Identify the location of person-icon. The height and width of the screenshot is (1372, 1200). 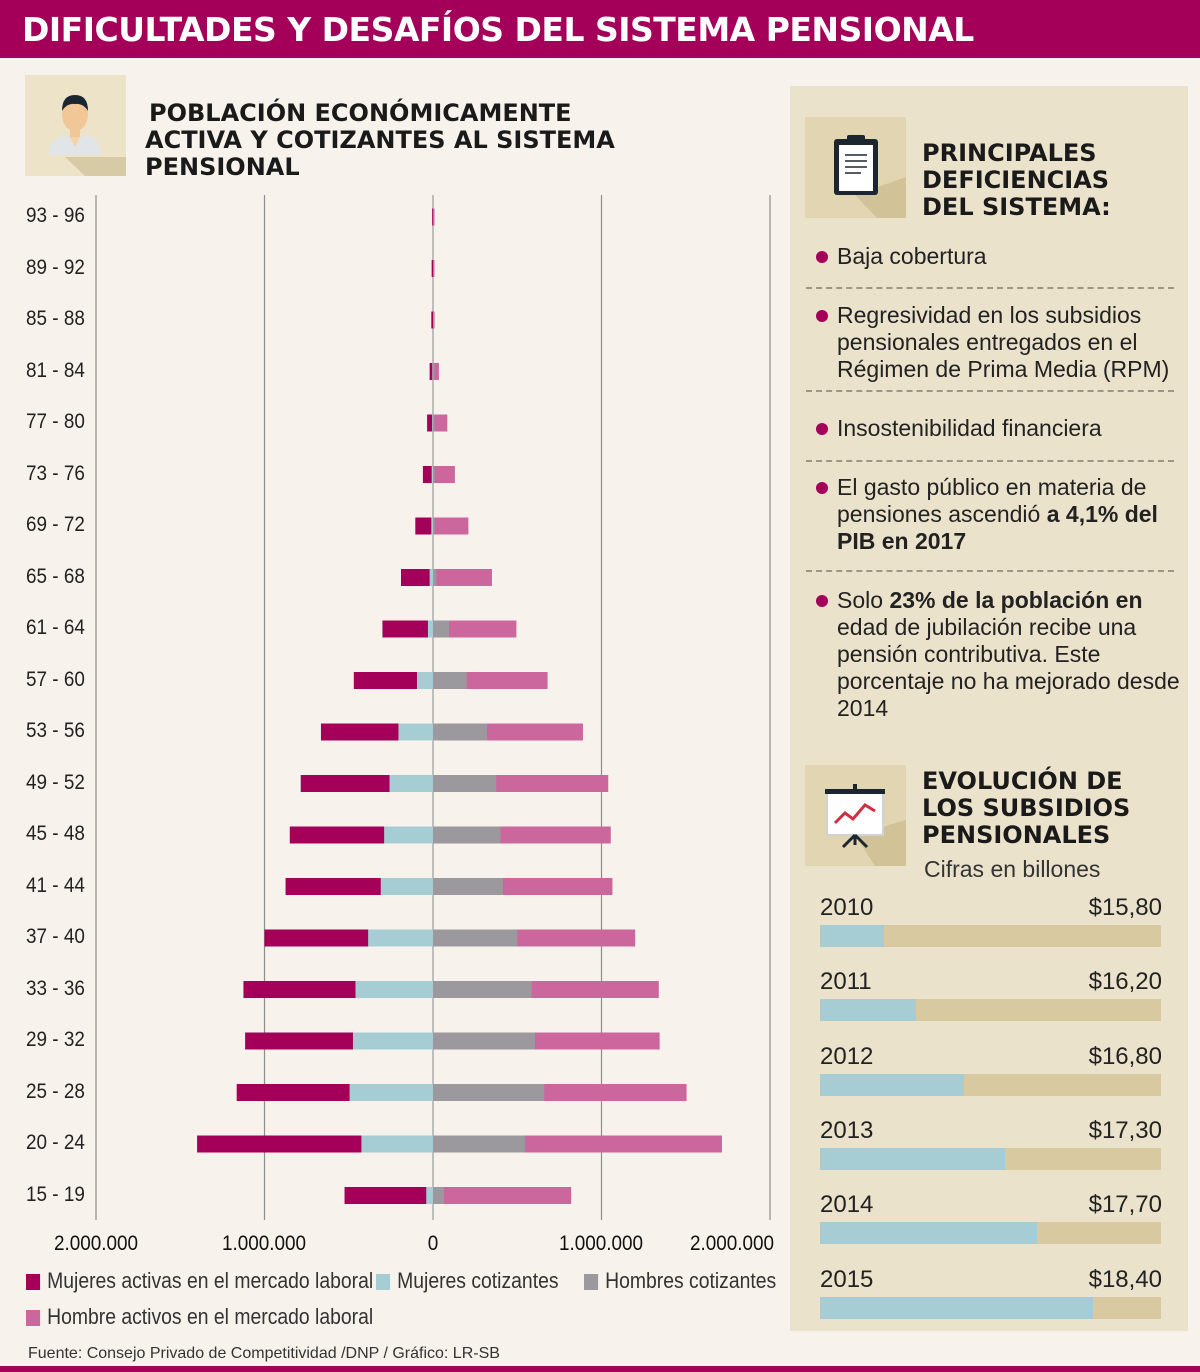
(87, 135).